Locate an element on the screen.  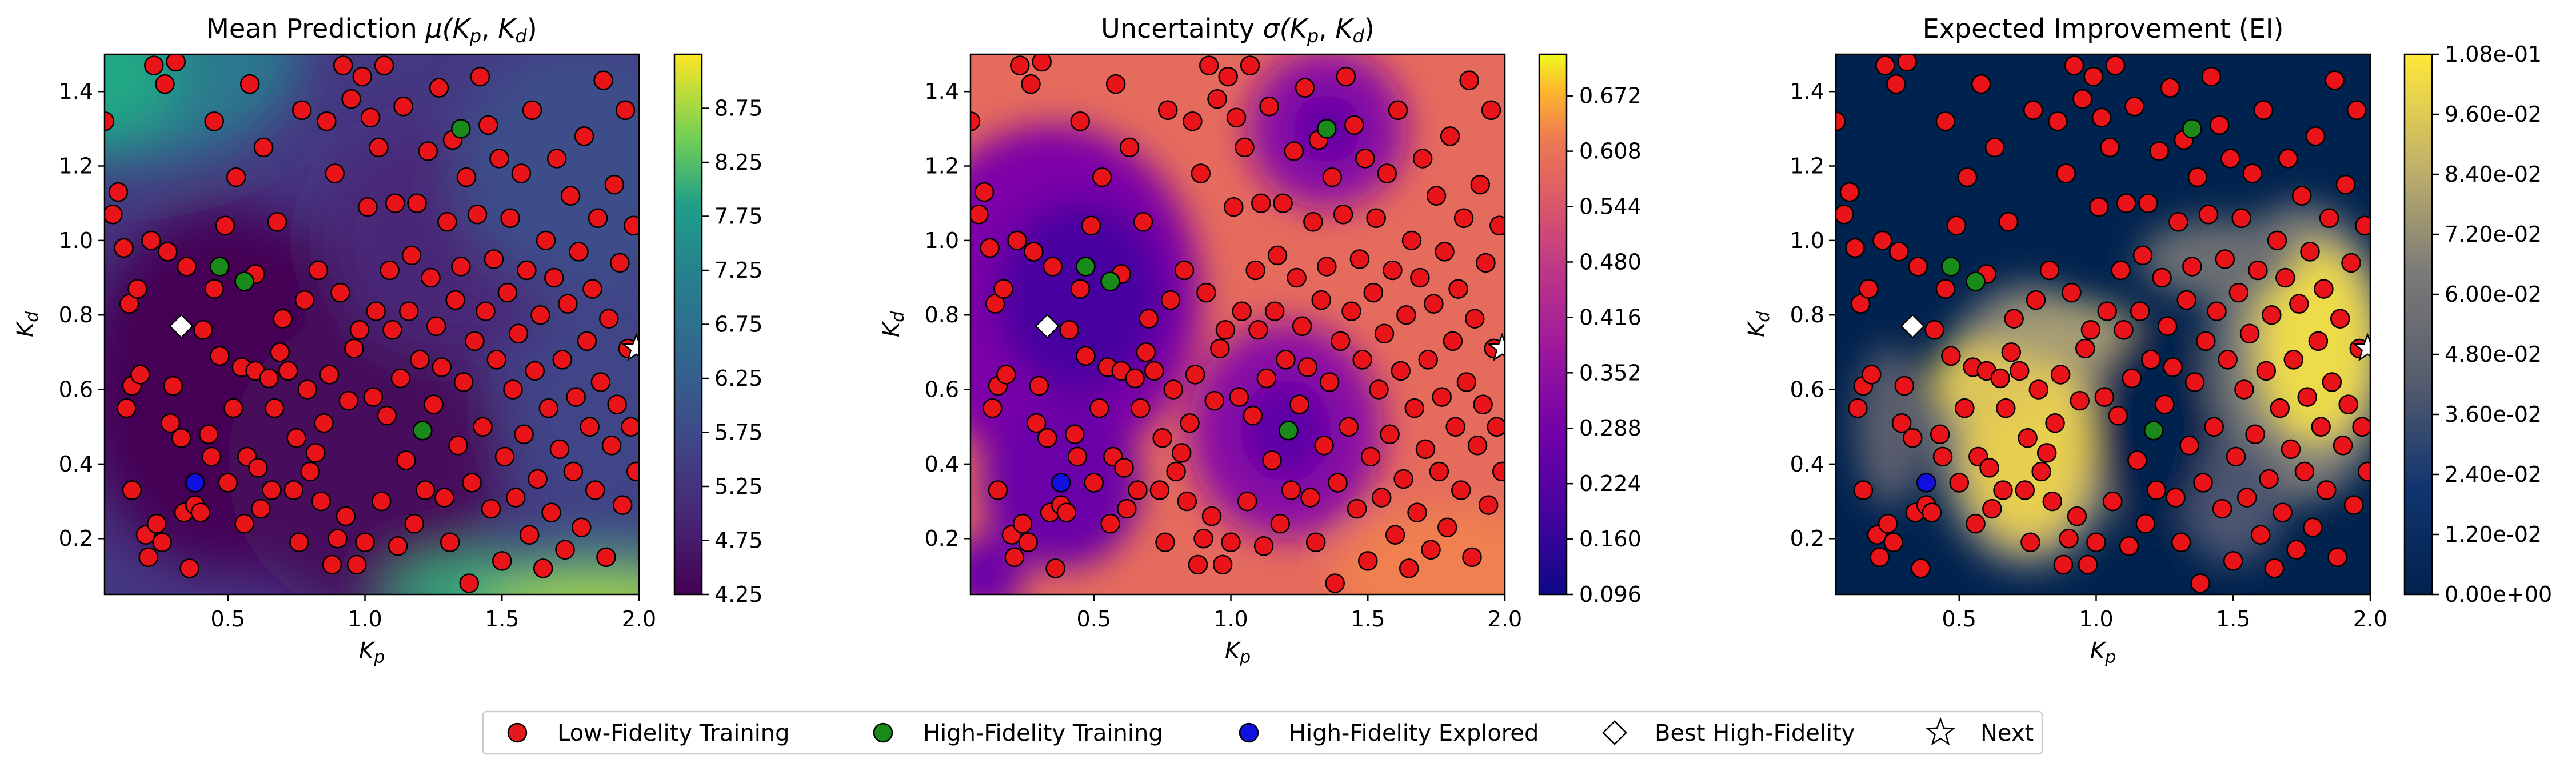
plot-frame is located at coordinates (371, 324).